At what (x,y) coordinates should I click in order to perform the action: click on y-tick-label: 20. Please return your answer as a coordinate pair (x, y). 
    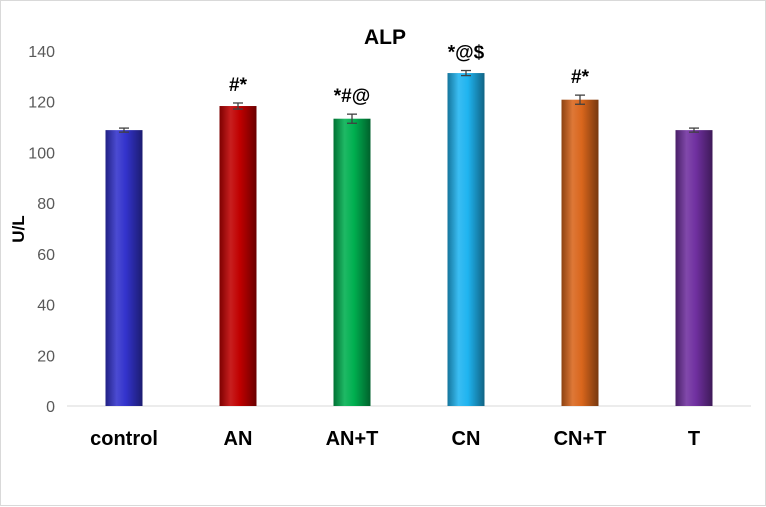
    Looking at the image, I should click on (46, 356).